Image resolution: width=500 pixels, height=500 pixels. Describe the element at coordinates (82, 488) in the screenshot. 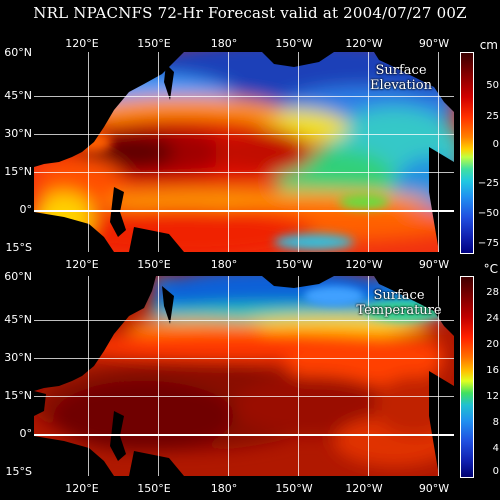

I see `bottom-lon-label-1: 120°E` at that location.